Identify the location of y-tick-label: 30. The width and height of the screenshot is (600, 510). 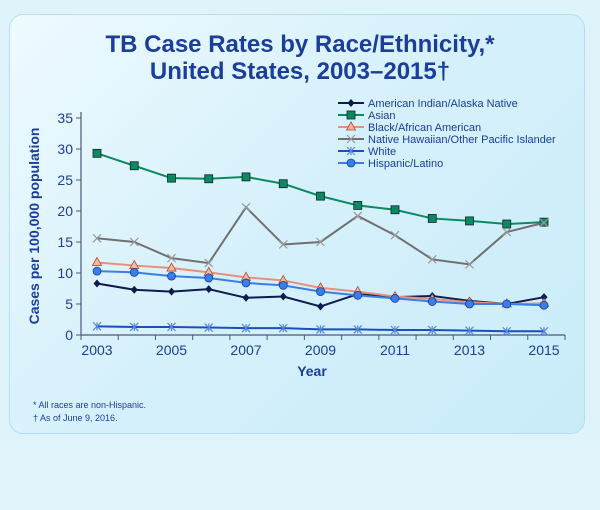
(65, 149).